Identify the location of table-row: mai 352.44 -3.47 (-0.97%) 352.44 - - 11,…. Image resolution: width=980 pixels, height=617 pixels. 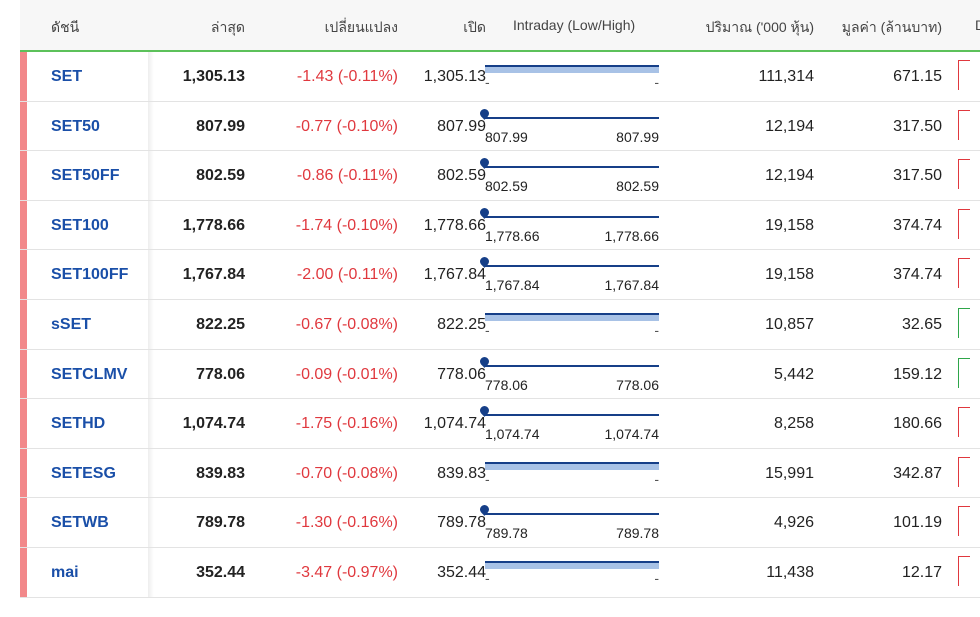
(500, 572).